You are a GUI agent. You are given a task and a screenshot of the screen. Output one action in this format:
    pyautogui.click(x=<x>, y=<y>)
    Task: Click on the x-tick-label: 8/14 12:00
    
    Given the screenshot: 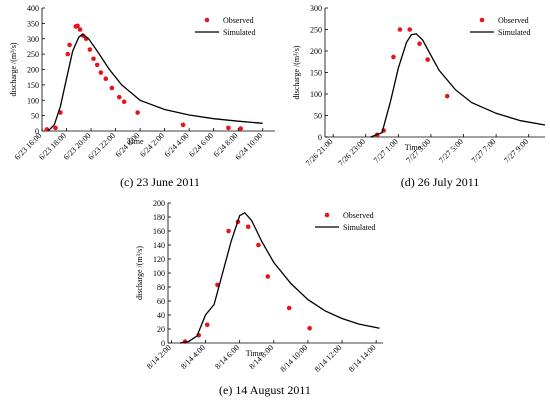 What is the action you would take?
    pyautogui.click(x=328, y=358)
    